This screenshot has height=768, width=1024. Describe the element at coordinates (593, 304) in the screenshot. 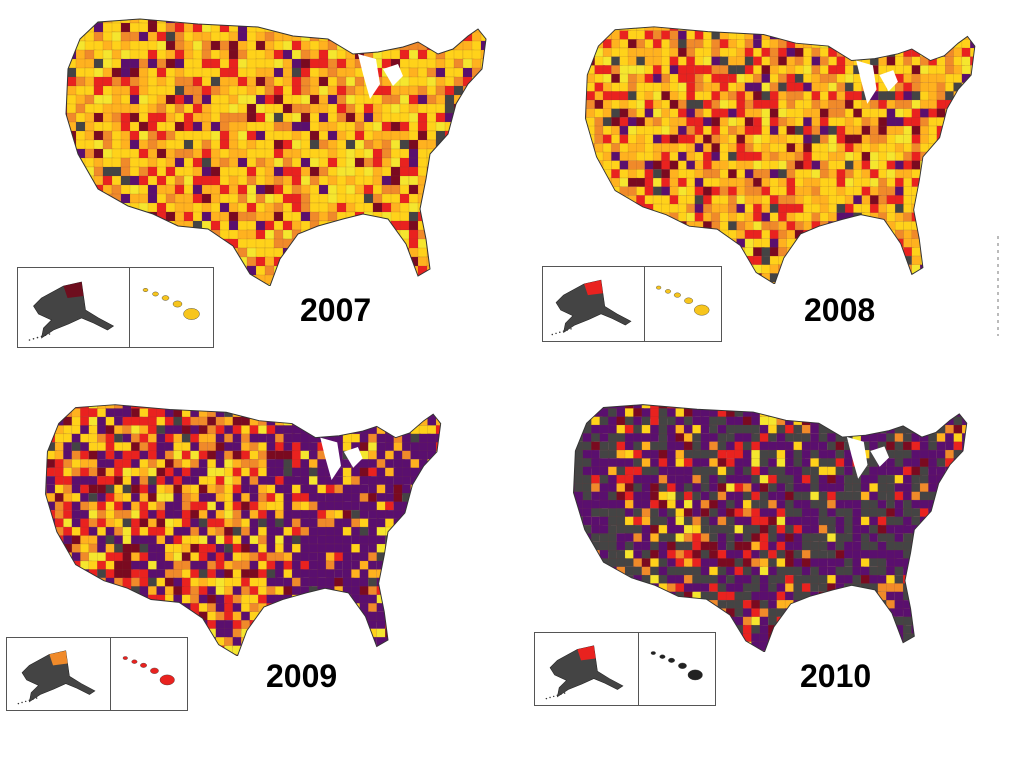

I see `alaska-inset-2008` at that location.